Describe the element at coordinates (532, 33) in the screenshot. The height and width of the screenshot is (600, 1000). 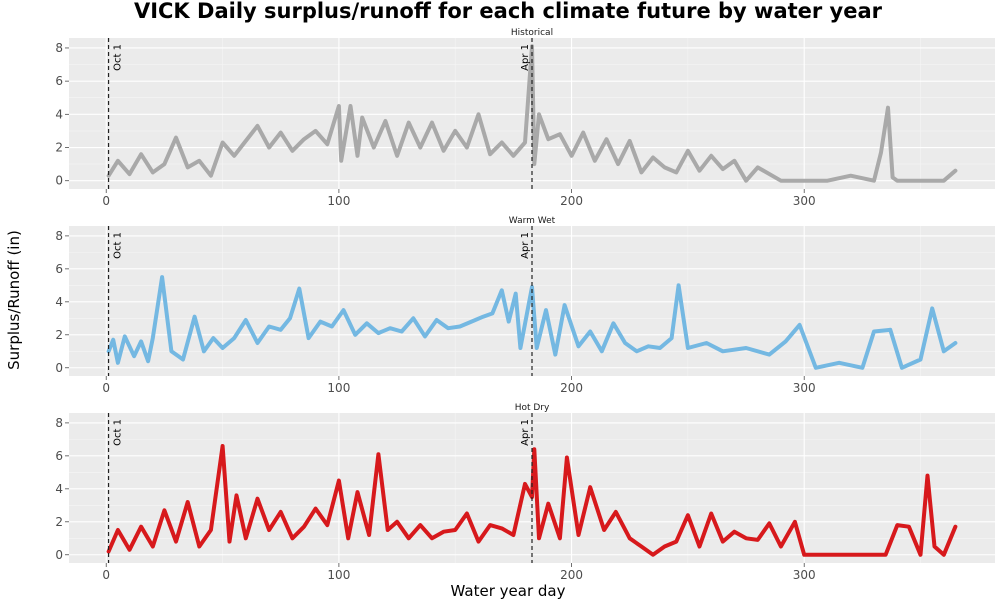
I see `panel-title: Historical` at that location.